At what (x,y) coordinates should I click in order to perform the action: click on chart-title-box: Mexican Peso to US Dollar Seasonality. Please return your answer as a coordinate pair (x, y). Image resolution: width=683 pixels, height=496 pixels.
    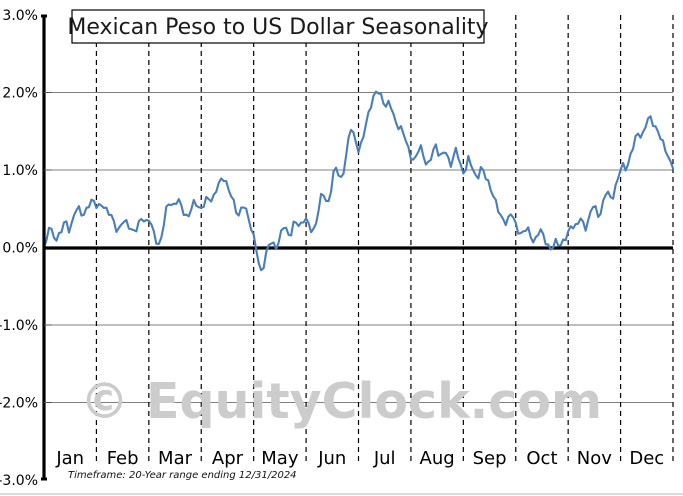
    Looking at the image, I should click on (278, 26).